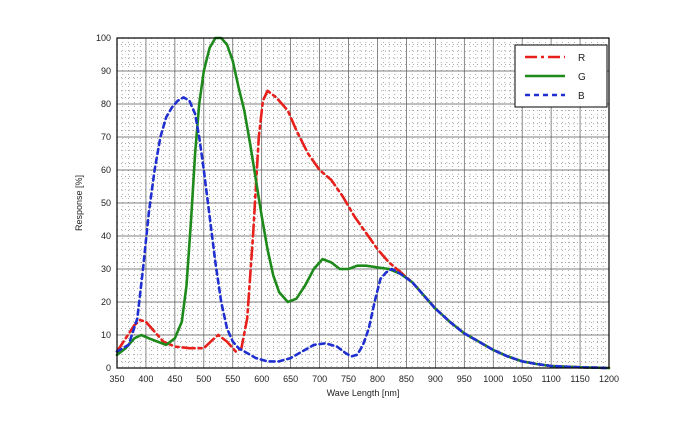  Describe the element at coordinates (103, 38) in the screenshot. I see `y-tick-label: 100` at that location.